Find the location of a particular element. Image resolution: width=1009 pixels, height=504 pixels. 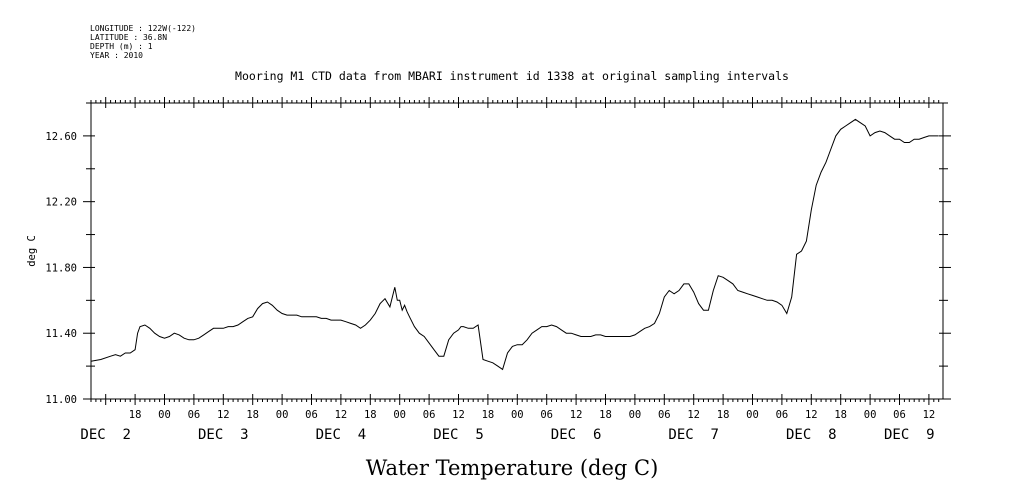

x-day-label: DEC 5 is located at coordinates (458, 435).